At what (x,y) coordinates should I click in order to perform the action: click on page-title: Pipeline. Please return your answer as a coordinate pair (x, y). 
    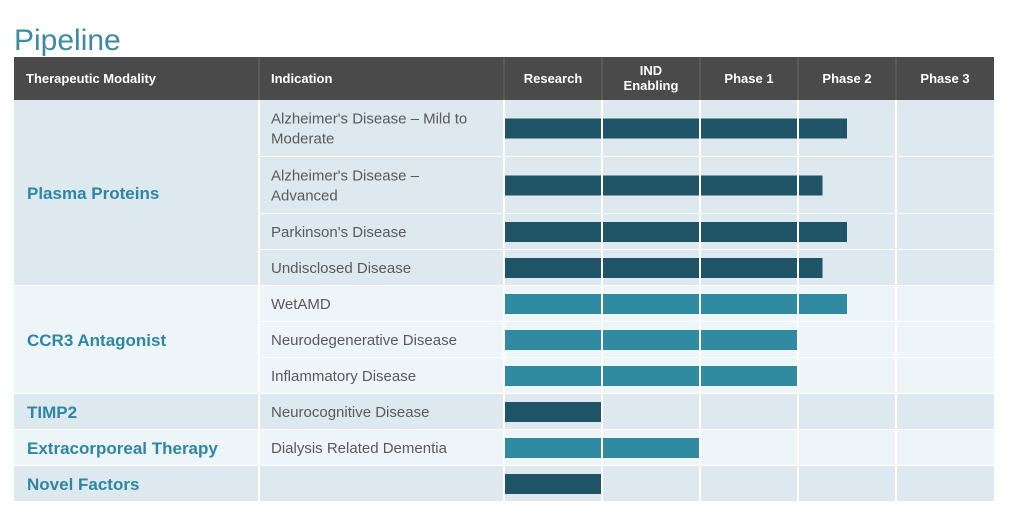
    Looking at the image, I should click on (67, 41).